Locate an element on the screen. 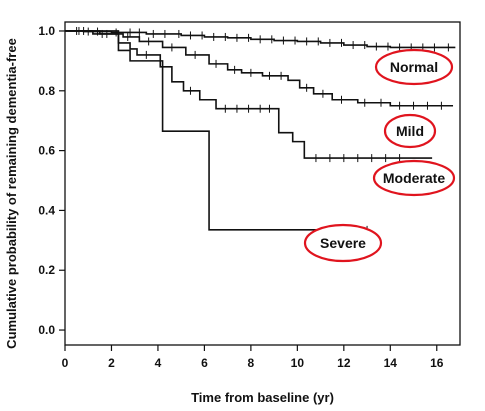  x-tick-label: 0 is located at coordinates (65, 363).